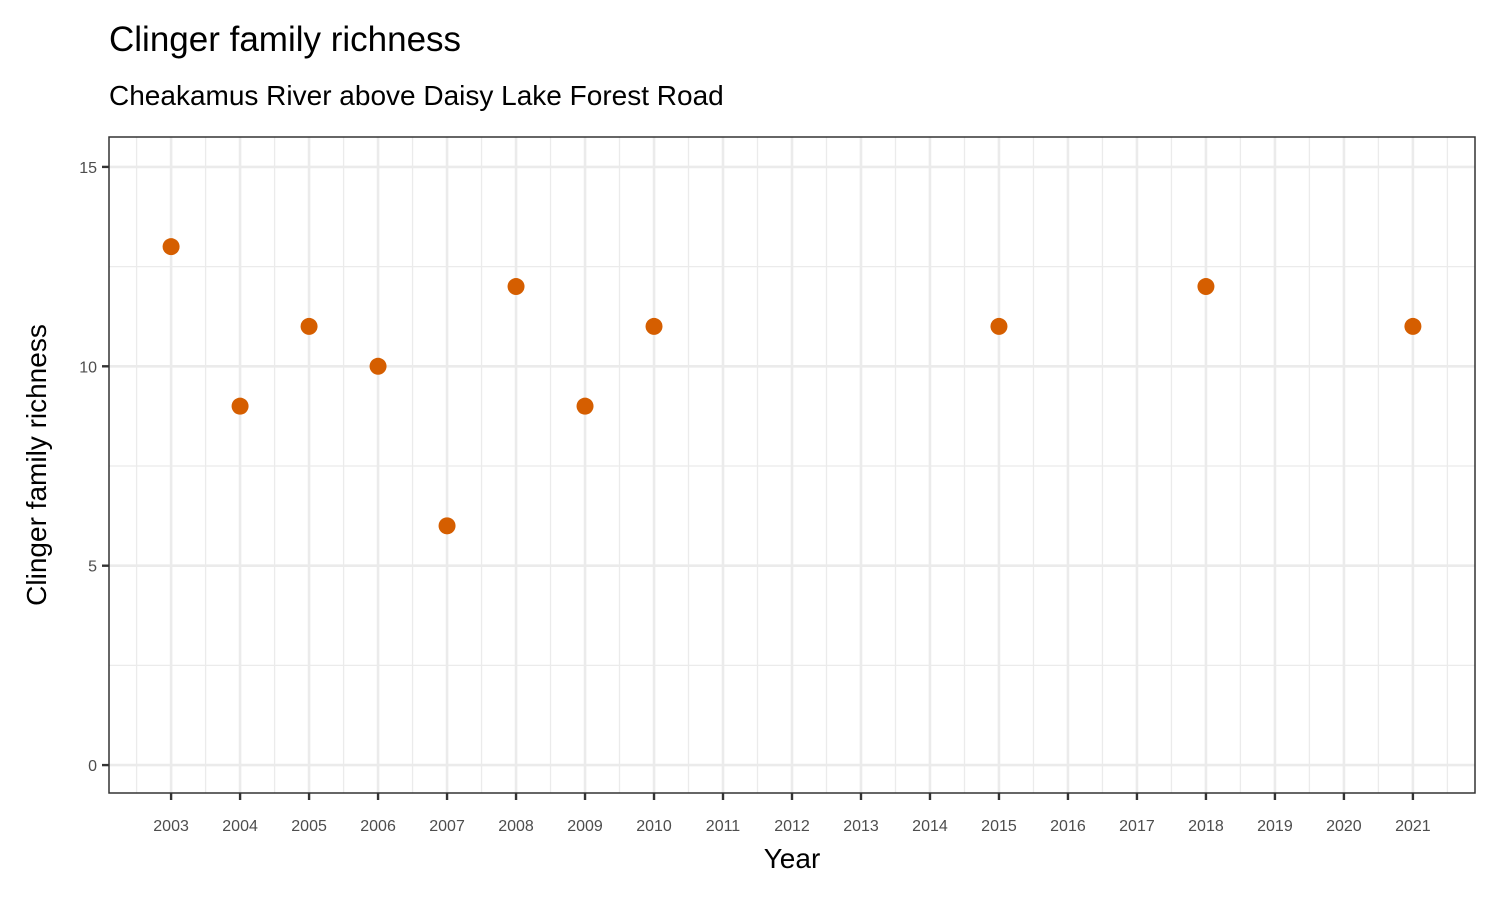 The image size is (1500, 900). What do you see at coordinates (723, 826) in the screenshot?
I see `x-tick-label: 2011` at bounding box center [723, 826].